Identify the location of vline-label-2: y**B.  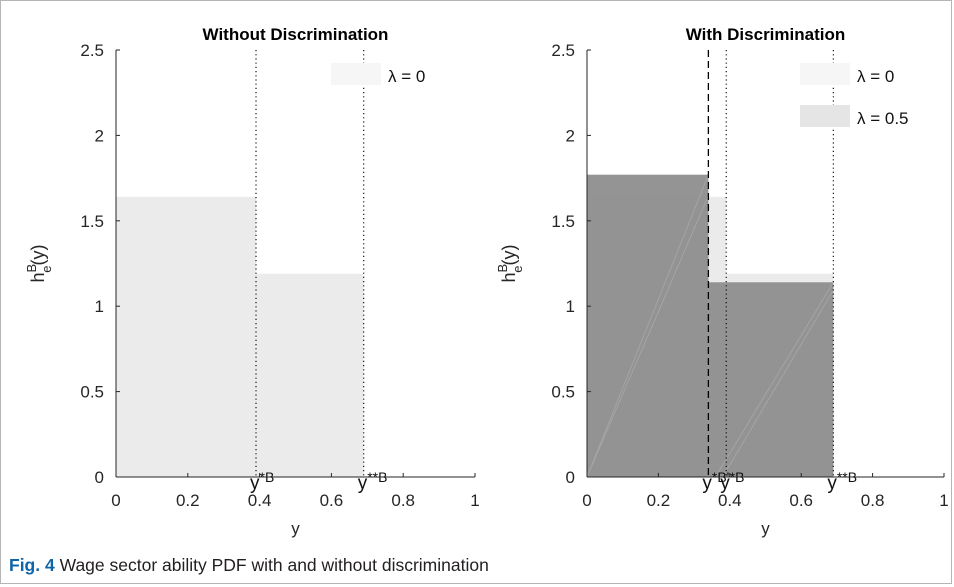
(842, 481).